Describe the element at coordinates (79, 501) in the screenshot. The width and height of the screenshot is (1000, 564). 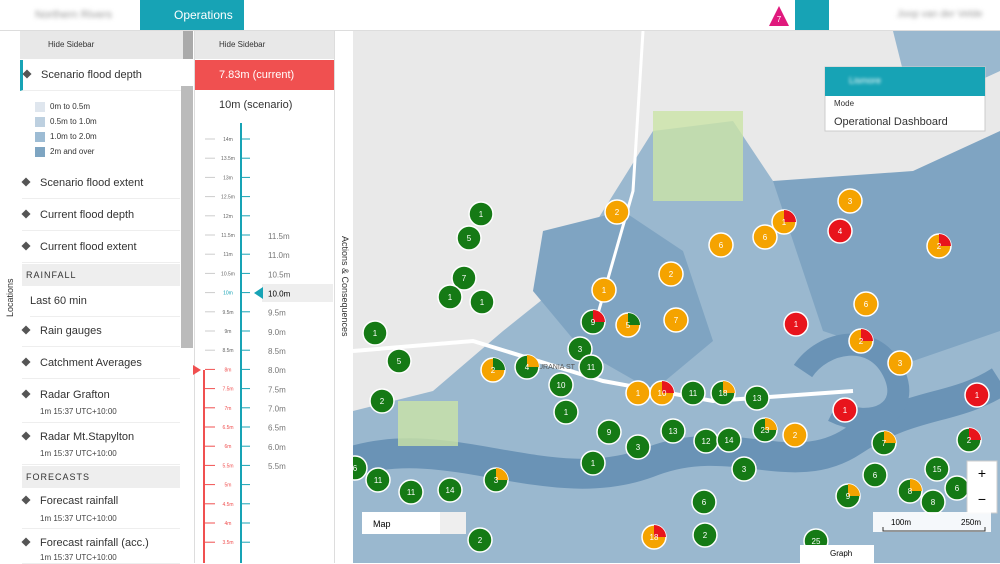
I see `layer: Forecast rainfall` at that location.